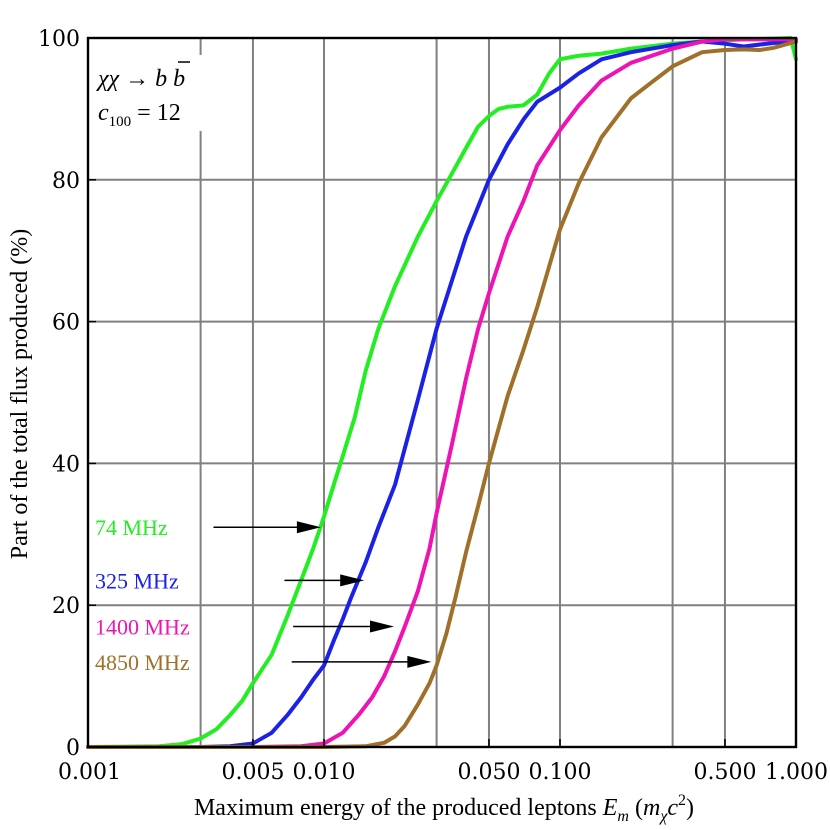 This screenshot has width=830, height=830. I want to click on legend-label: 325 MHz, so click(137, 580).